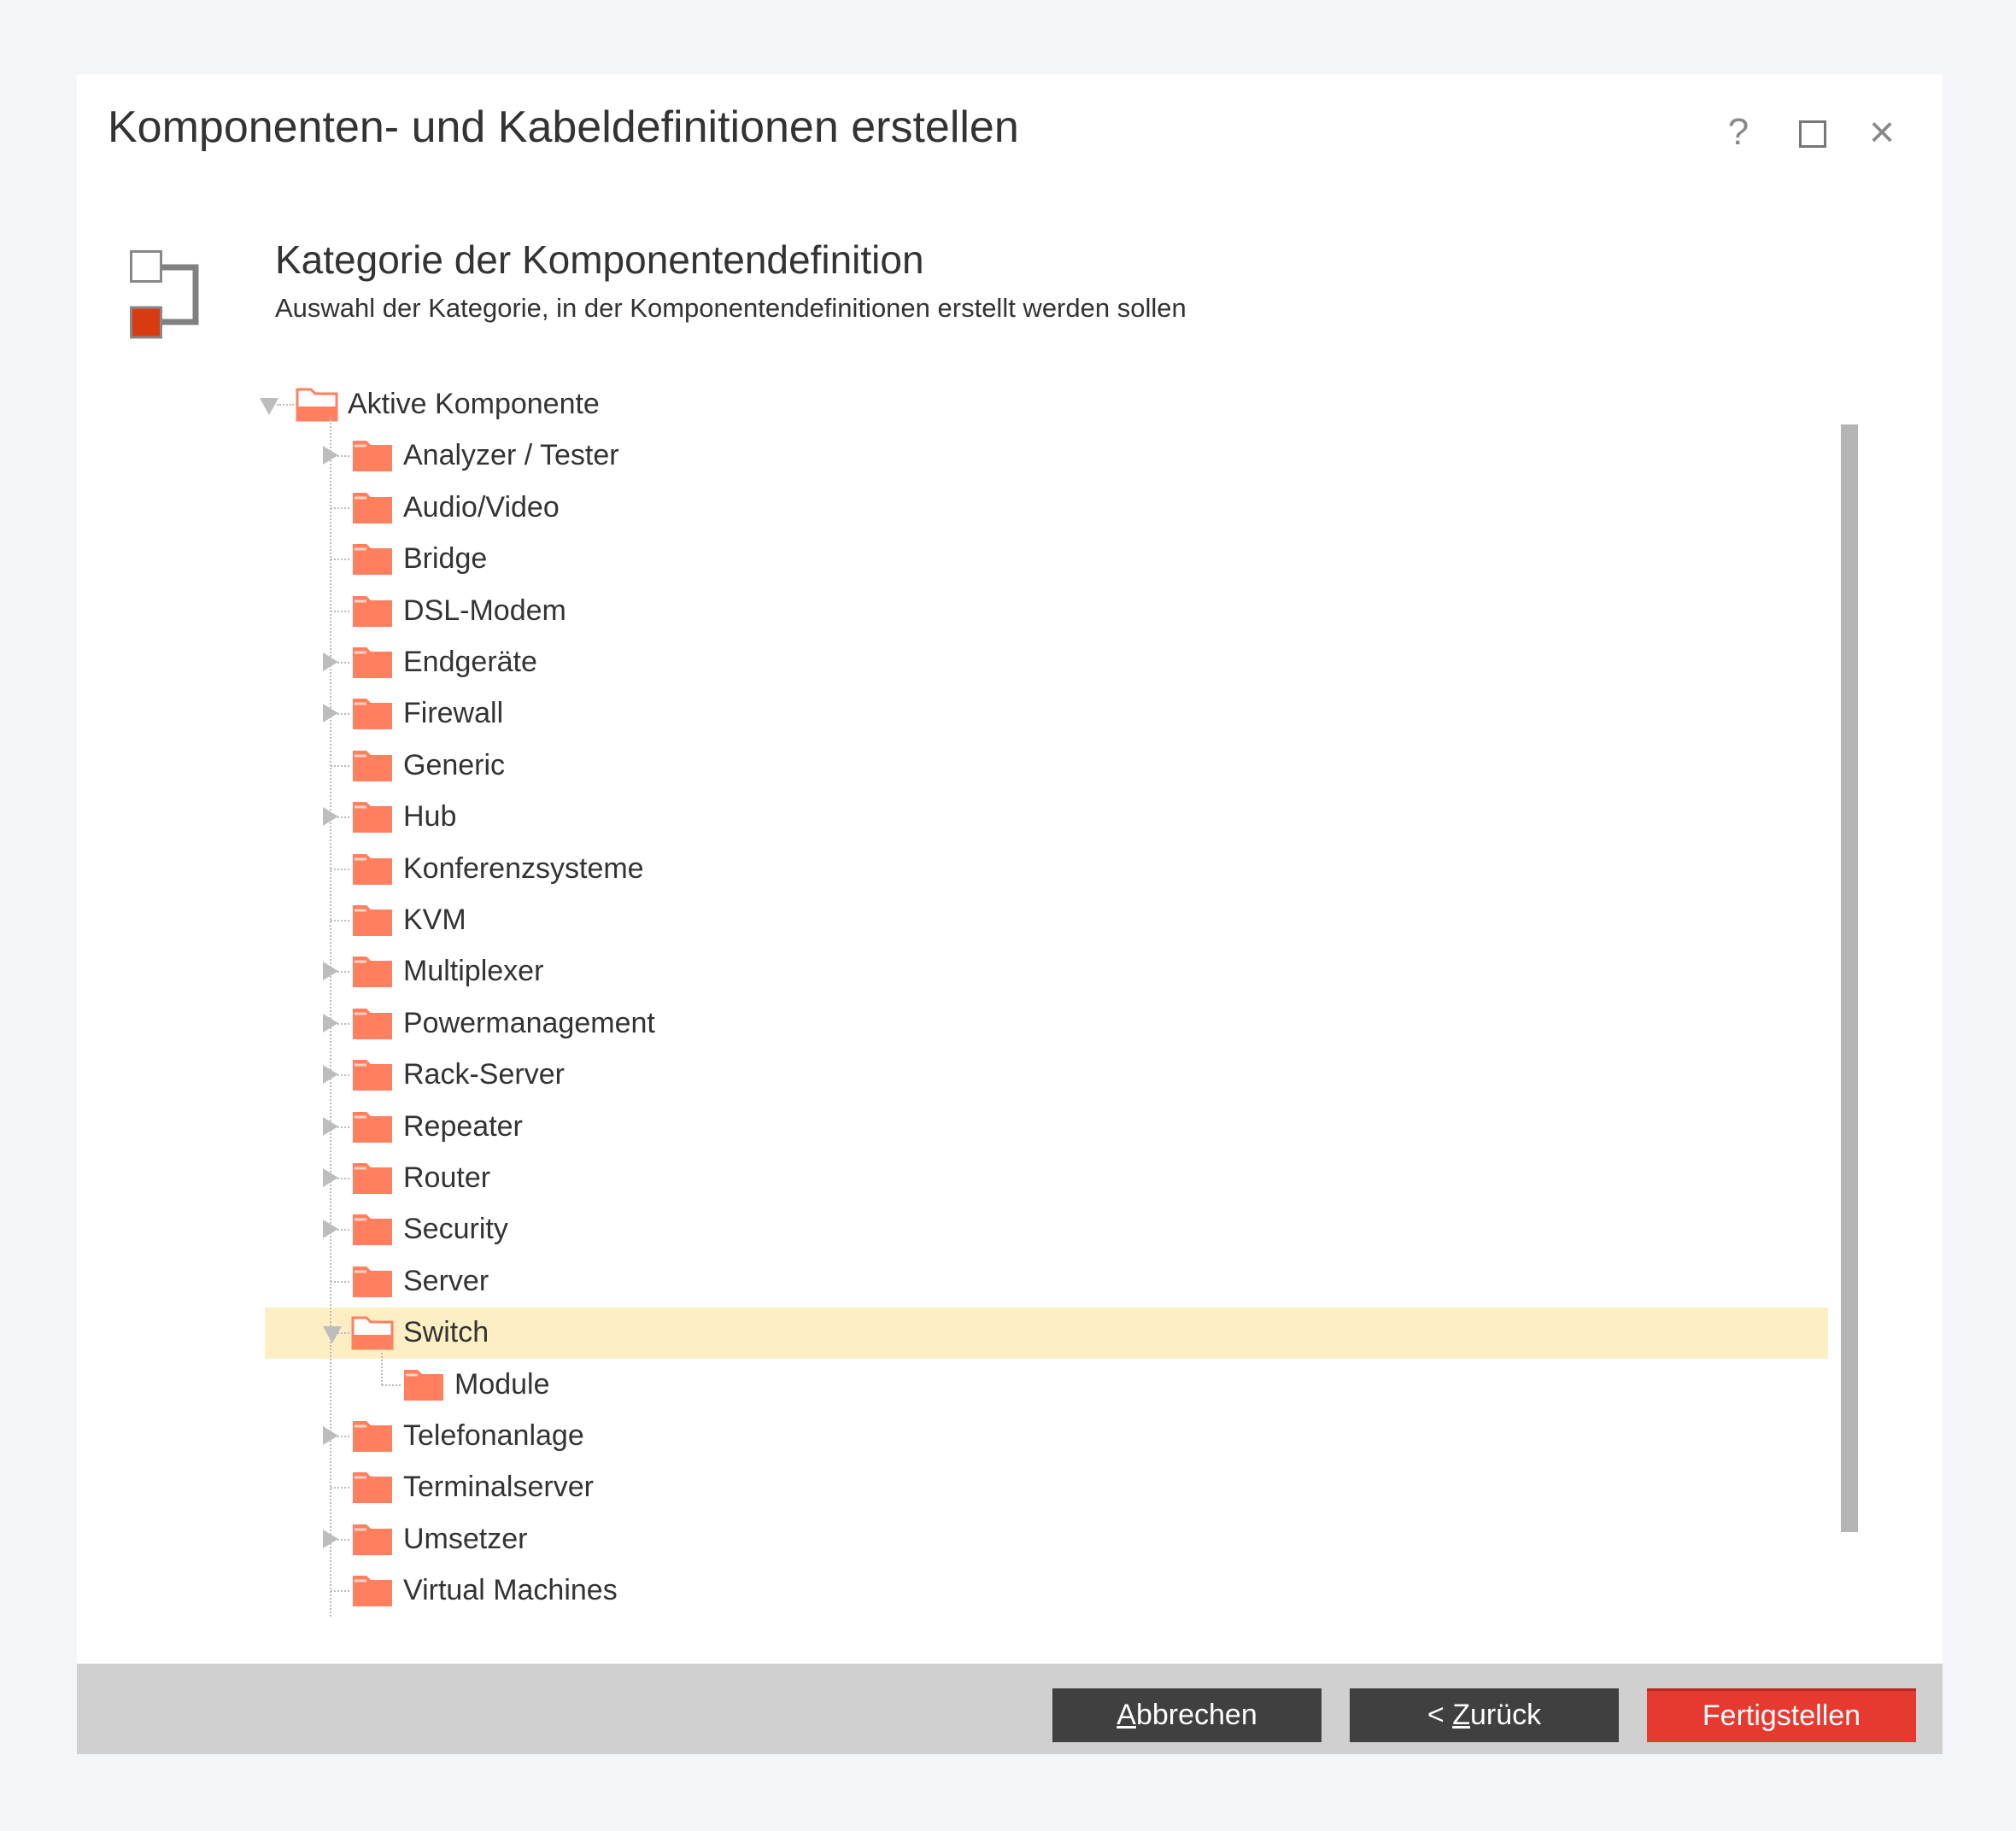 This screenshot has width=2016, height=1831. What do you see at coordinates (1046, 766) in the screenshot?
I see `tree-item: Generic` at bounding box center [1046, 766].